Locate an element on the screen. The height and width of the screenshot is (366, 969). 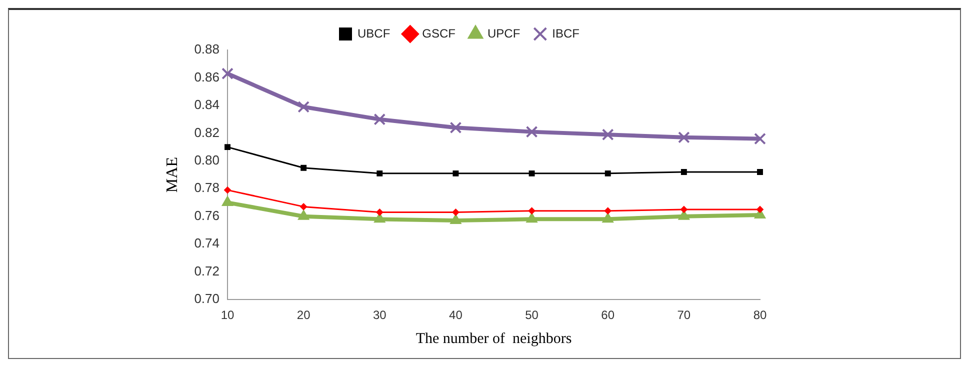
x-tick-label: 70 is located at coordinates (684, 315).